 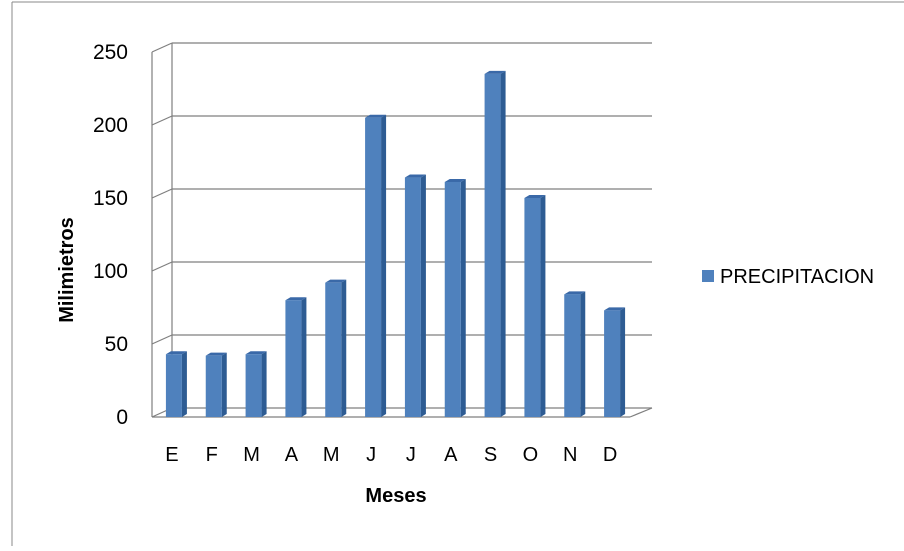 What do you see at coordinates (110, 198) in the screenshot?
I see `y-tick-label: 150` at bounding box center [110, 198].